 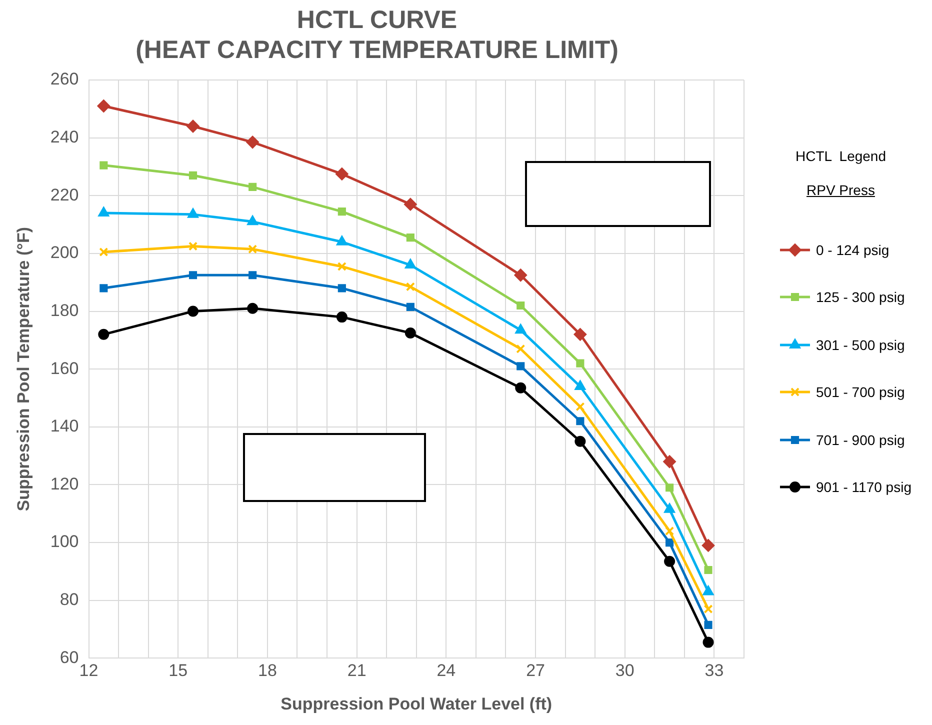 What do you see at coordinates (624, 670) in the screenshot?
I see `x-tick-label: 30` at bounding box center [624, 670].